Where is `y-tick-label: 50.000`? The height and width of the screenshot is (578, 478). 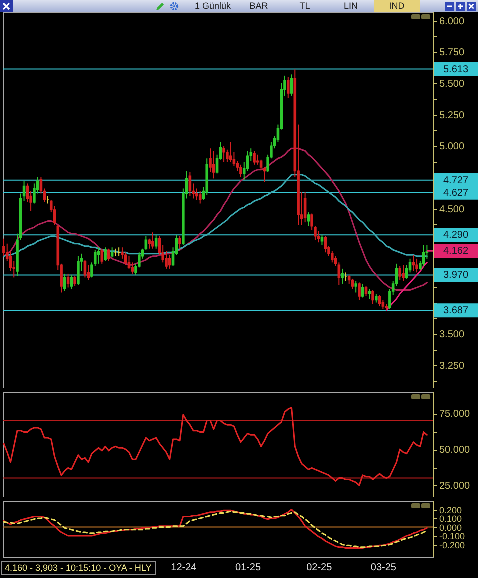 y-tick-label: 50.000 is located at coordinates (455, 450).